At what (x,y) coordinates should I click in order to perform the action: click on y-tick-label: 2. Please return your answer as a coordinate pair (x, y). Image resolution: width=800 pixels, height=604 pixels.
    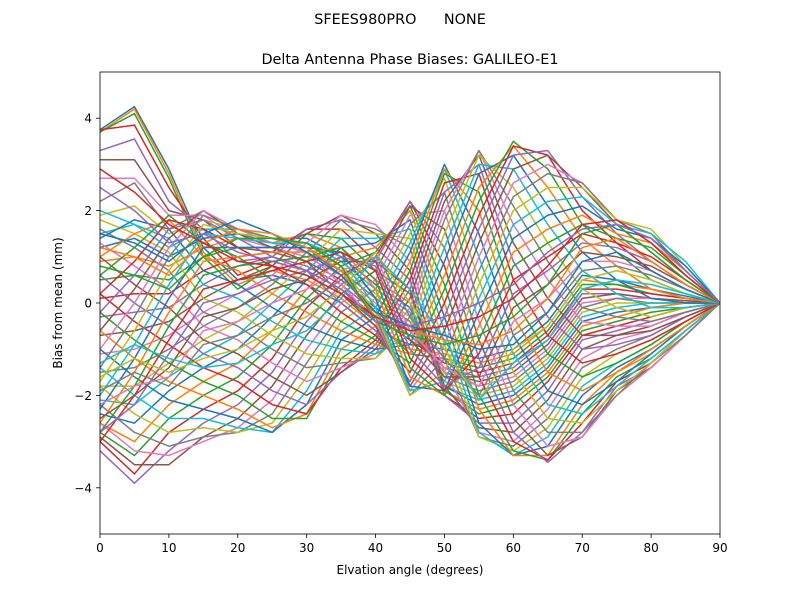
    Looking at the image, I should click on (88, 211).